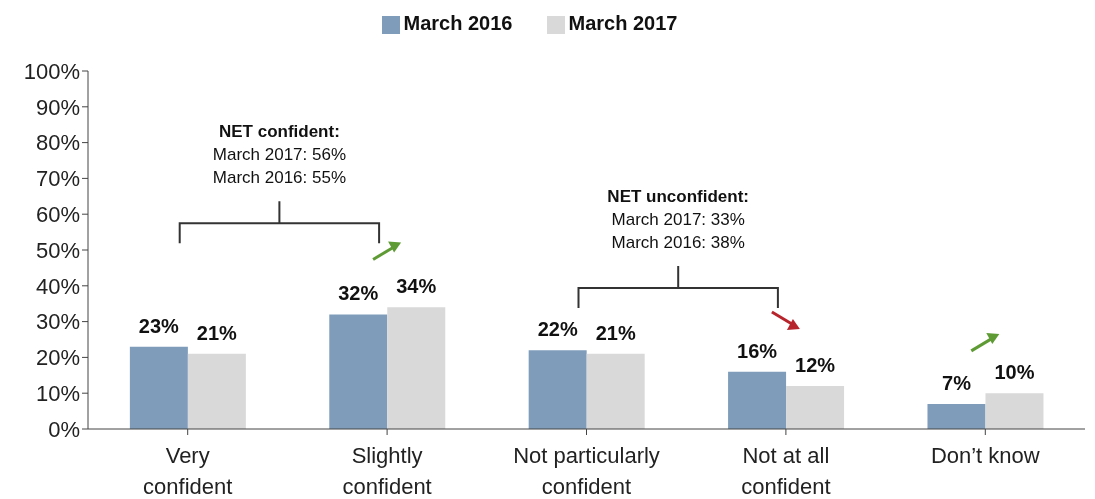  I want to click on y-tick-label: 40%, so click(57, 286).